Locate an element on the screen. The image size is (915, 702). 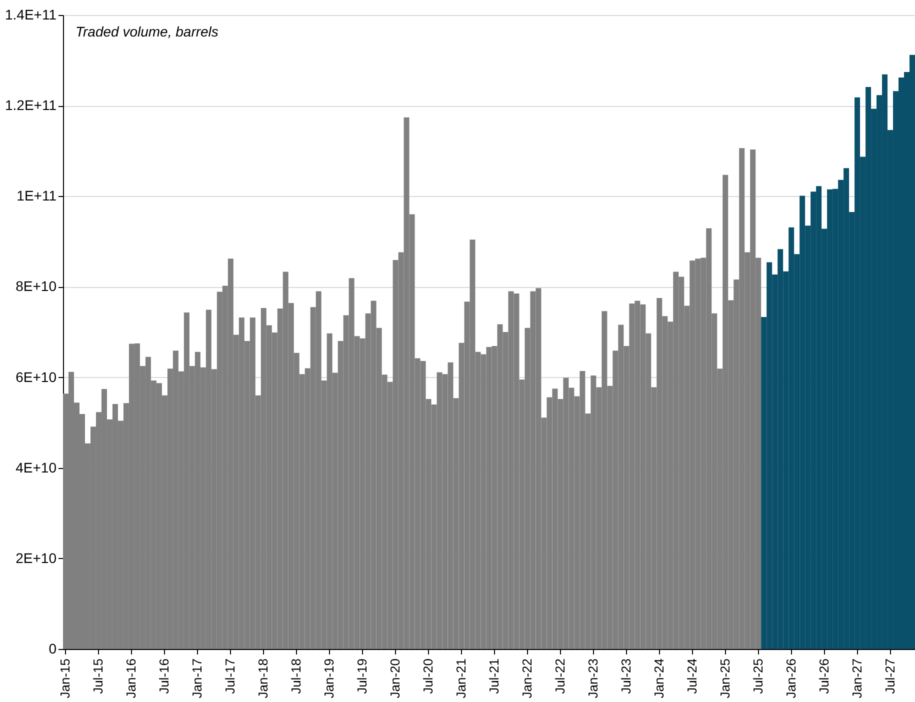
x-tick-label: Jan-16 is located at coordinates (131, 678).